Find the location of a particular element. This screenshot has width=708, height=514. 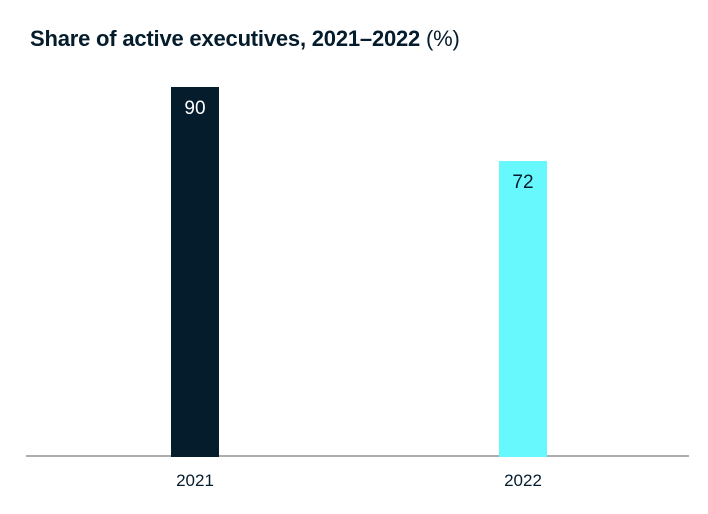

bar-2021-value-label: 90 is located at coordinates (195, 108).